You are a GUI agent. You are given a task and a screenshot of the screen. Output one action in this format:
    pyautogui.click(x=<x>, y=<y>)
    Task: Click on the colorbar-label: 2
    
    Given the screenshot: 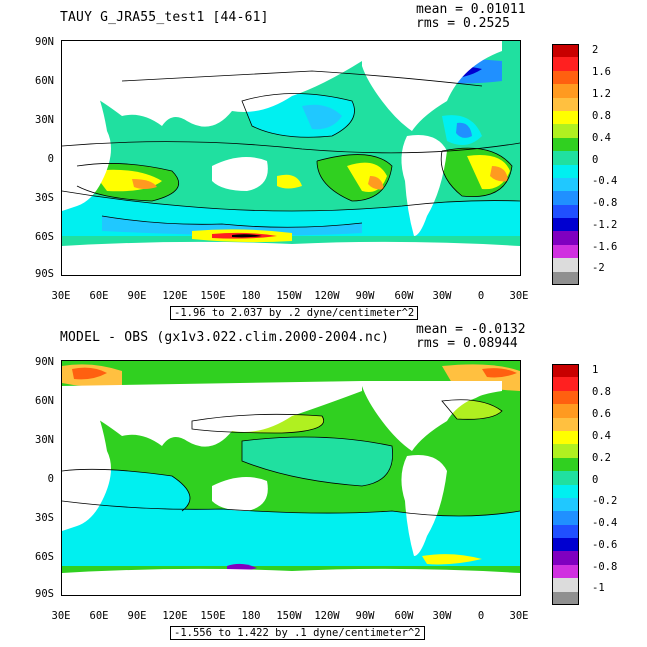 What is the action you would take?
    pyautogui.click(x=595, y=50)
    